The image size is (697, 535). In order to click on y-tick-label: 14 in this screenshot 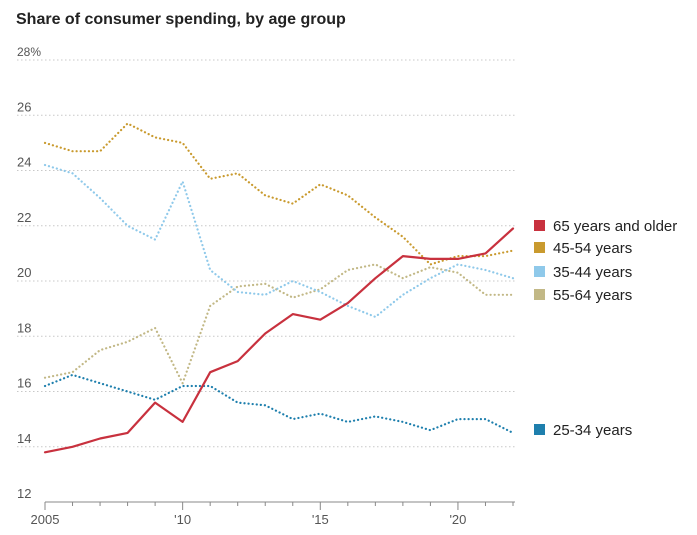, I will do `click(24, 438)`.